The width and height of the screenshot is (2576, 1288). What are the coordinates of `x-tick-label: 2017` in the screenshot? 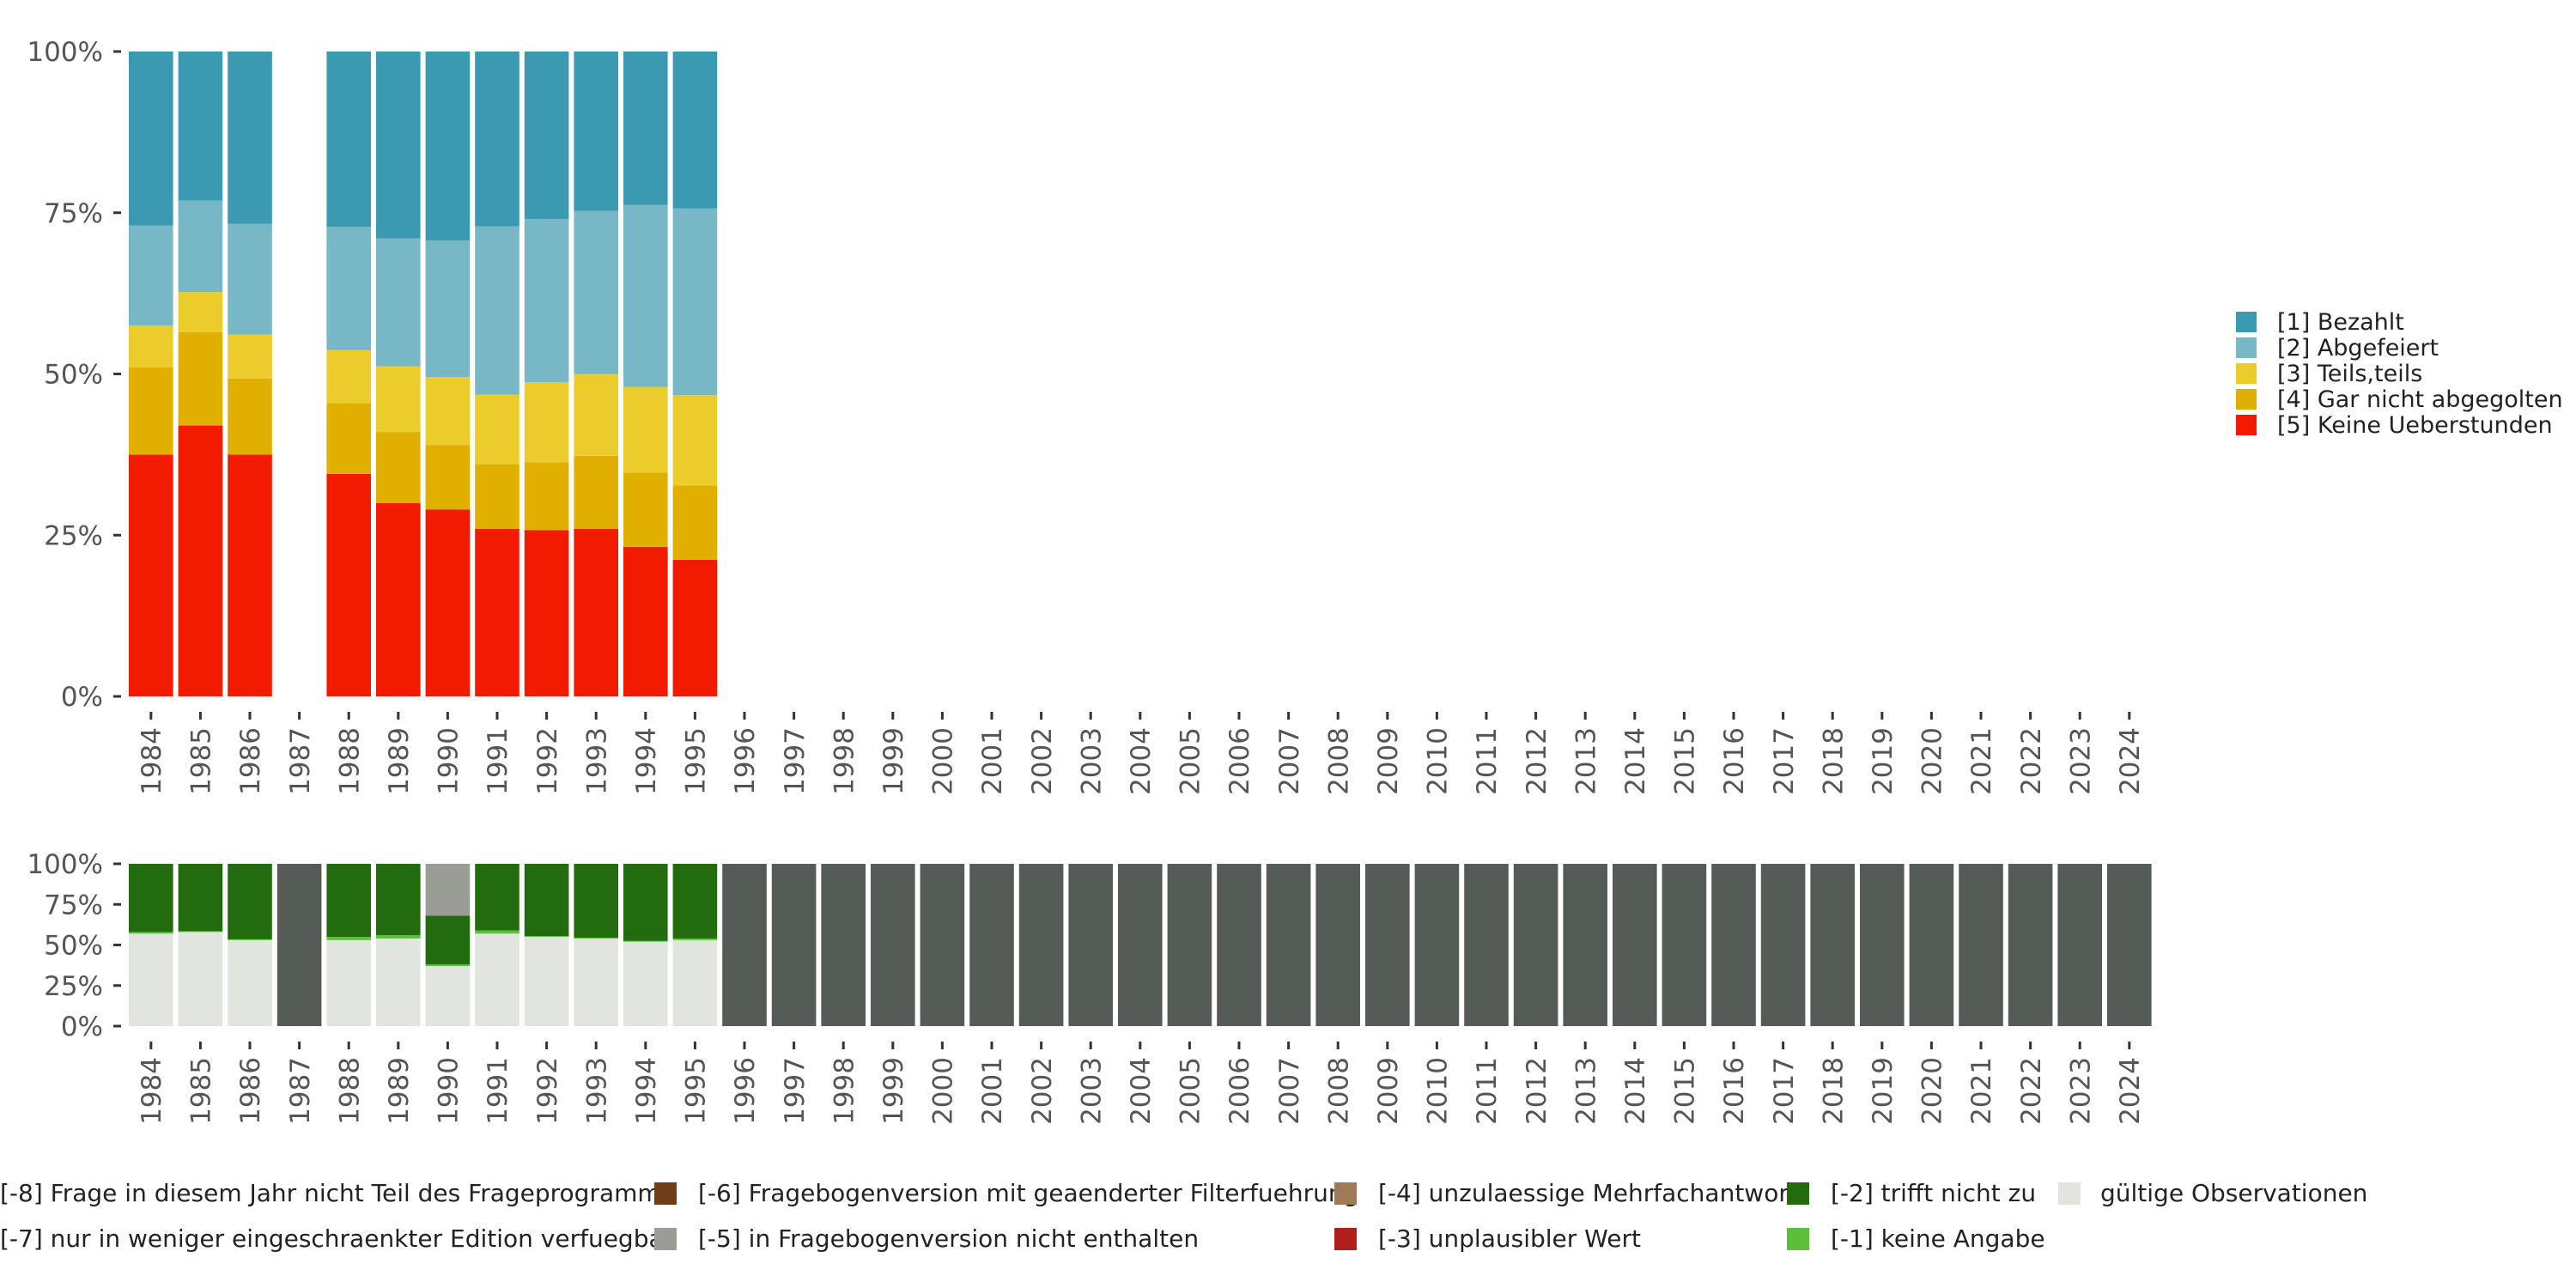 It's located at (1784, 761).